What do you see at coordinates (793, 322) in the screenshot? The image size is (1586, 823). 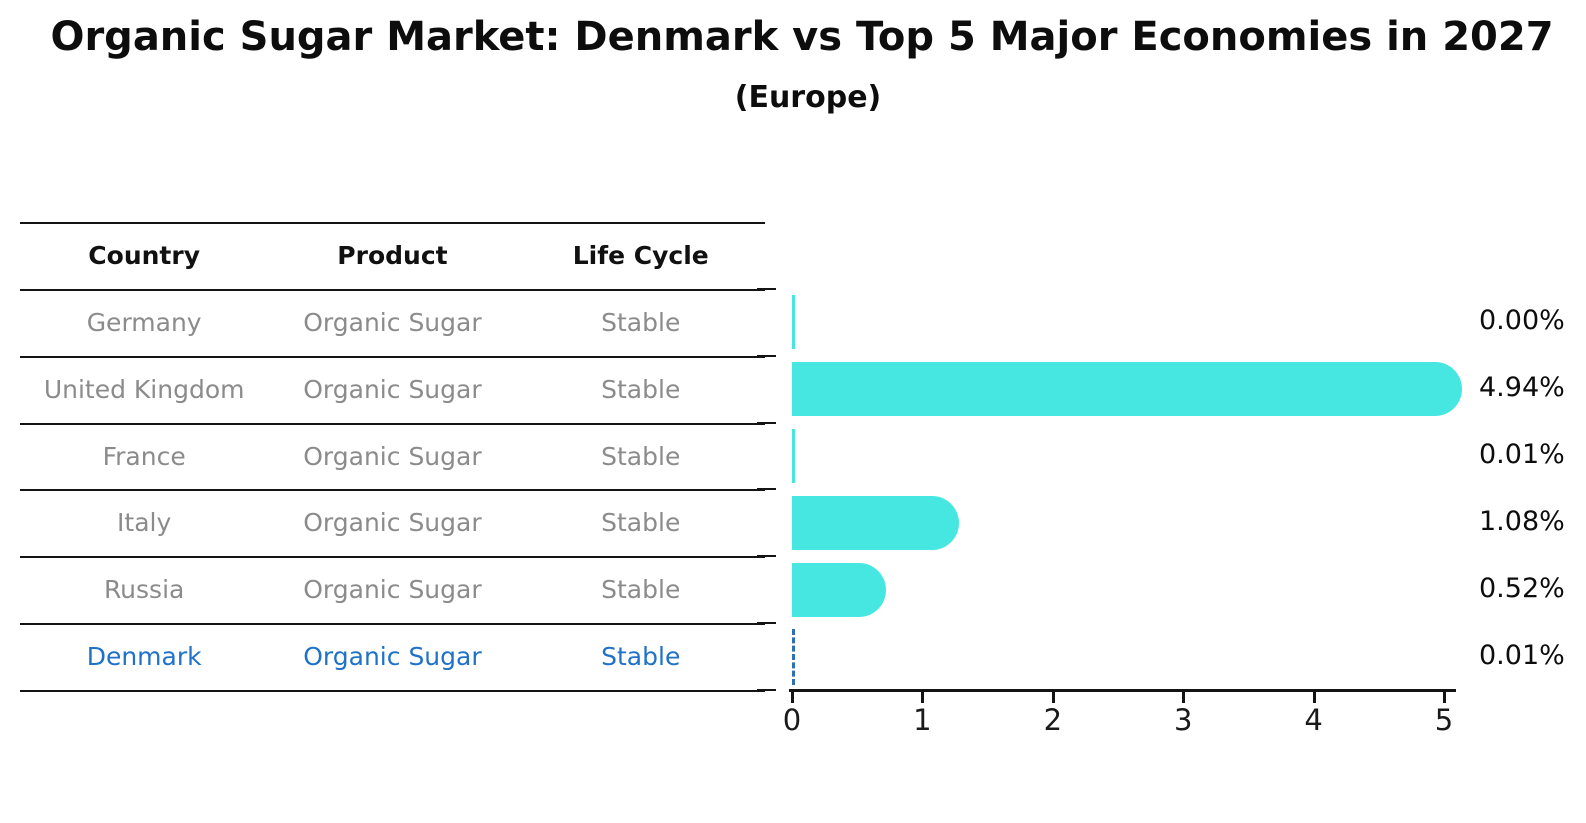 I see `bar-germany` at bounding box center [793, 322].